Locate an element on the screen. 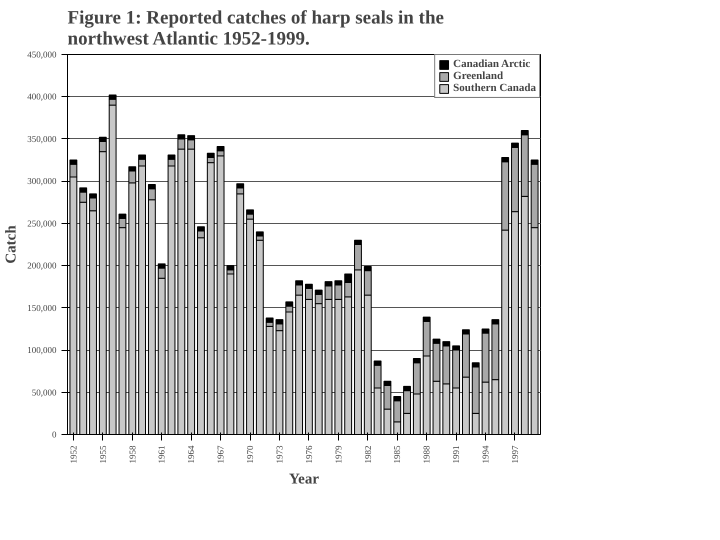  x-axis-title: Year is located at coordinates (304, 480).